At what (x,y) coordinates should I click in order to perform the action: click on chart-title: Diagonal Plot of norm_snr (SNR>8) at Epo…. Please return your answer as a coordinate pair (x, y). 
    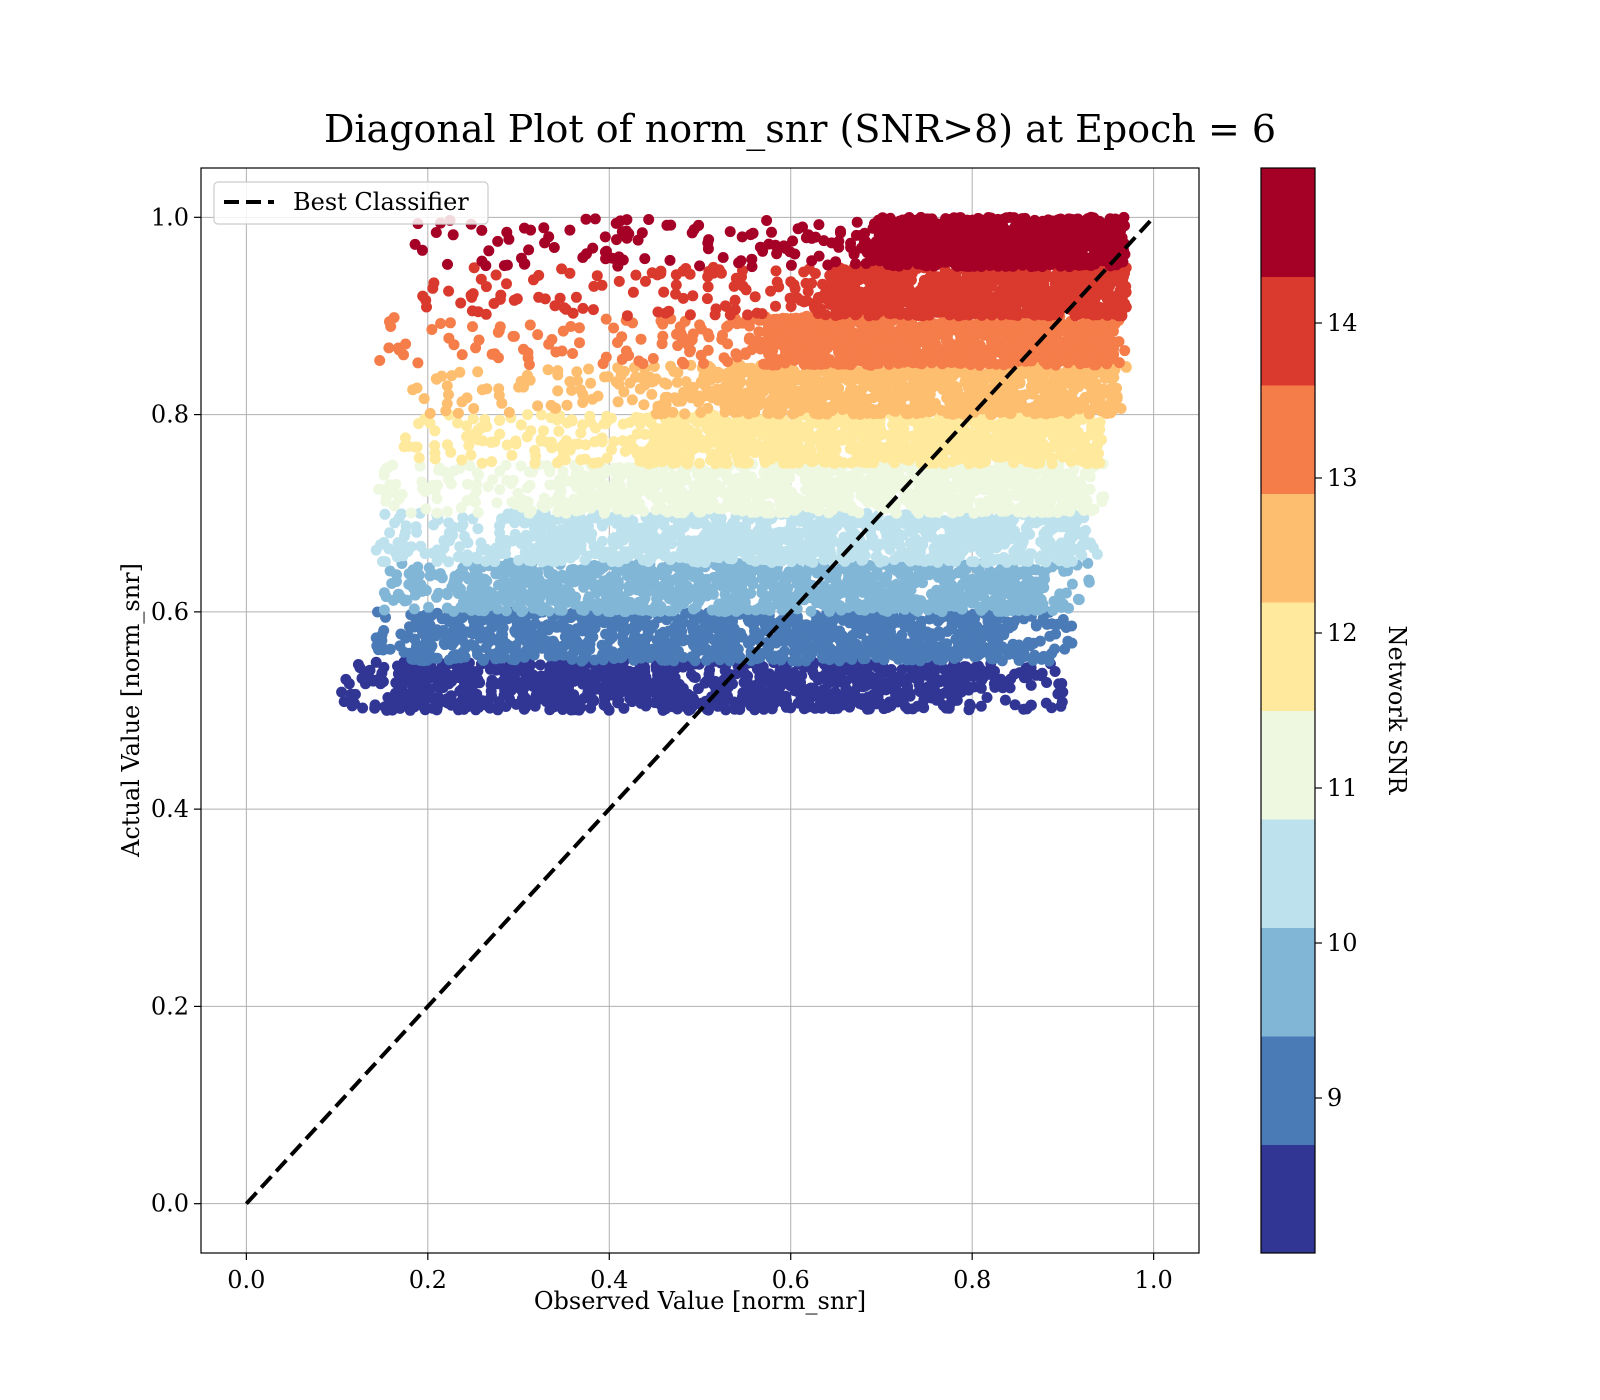
    Looking at the image, I should click on (800, 129).